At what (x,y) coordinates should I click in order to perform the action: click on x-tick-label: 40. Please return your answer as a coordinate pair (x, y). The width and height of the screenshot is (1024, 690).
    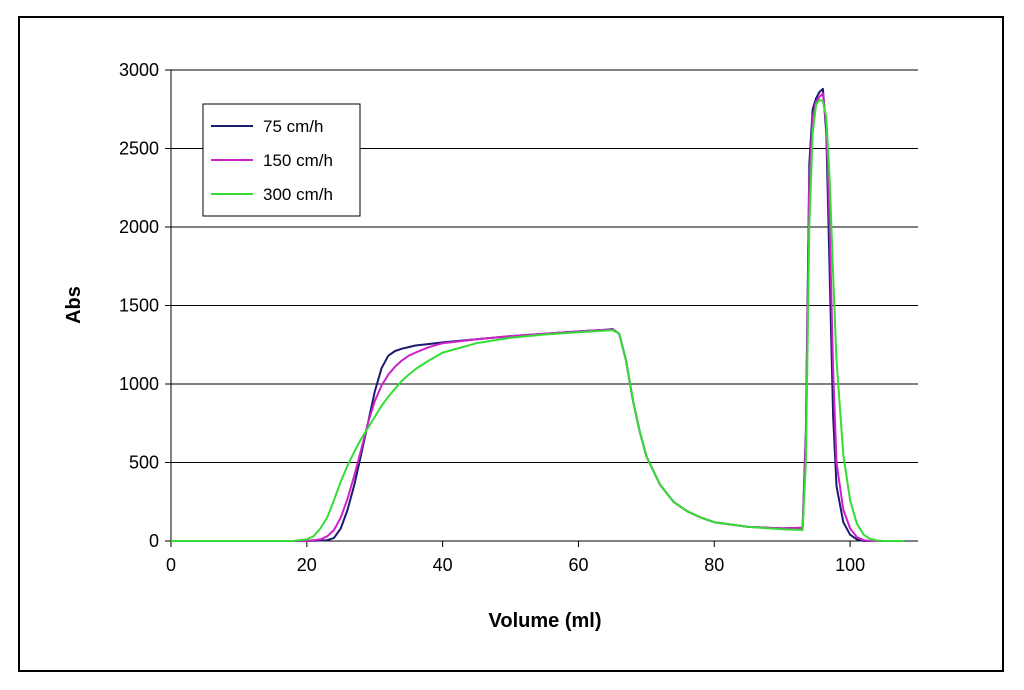
    Looking at the image, I should click on (443, 565).